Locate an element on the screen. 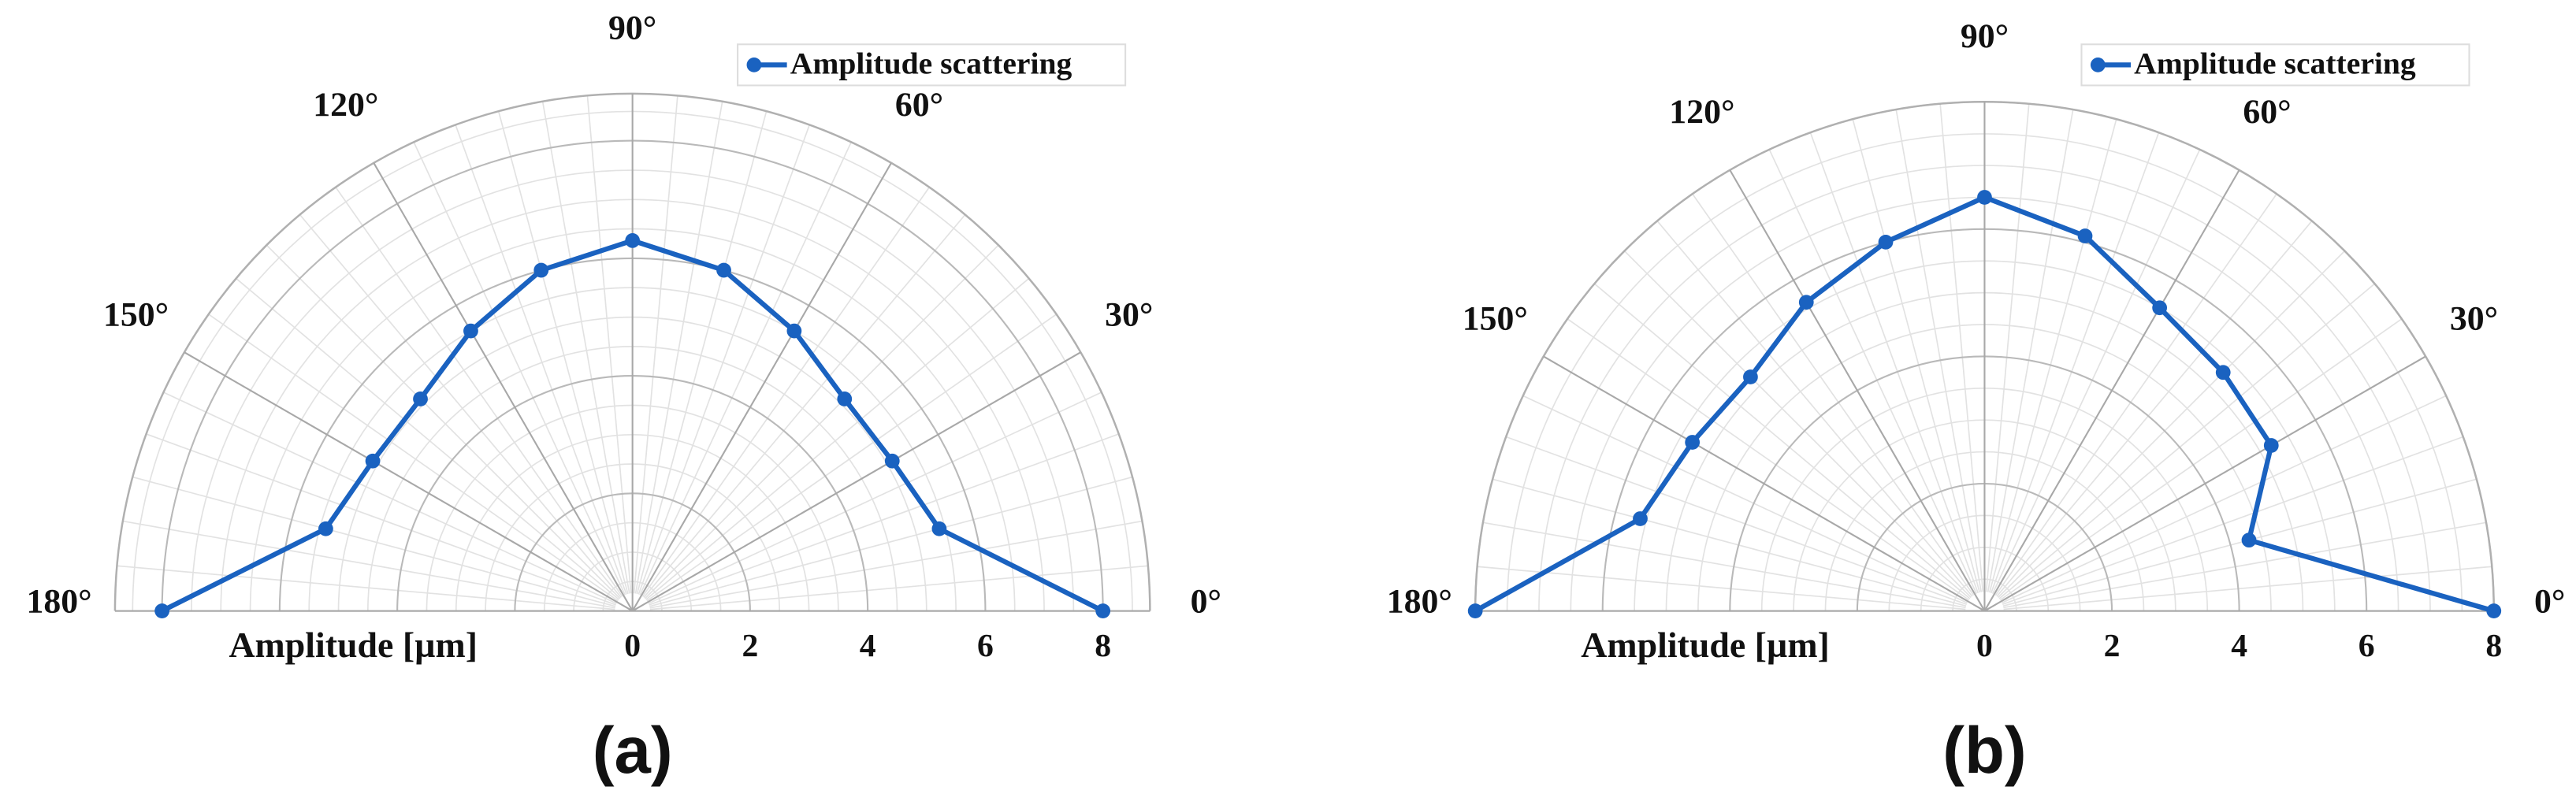  legend: Amplitude scattering is located at coordinates (932, 65).